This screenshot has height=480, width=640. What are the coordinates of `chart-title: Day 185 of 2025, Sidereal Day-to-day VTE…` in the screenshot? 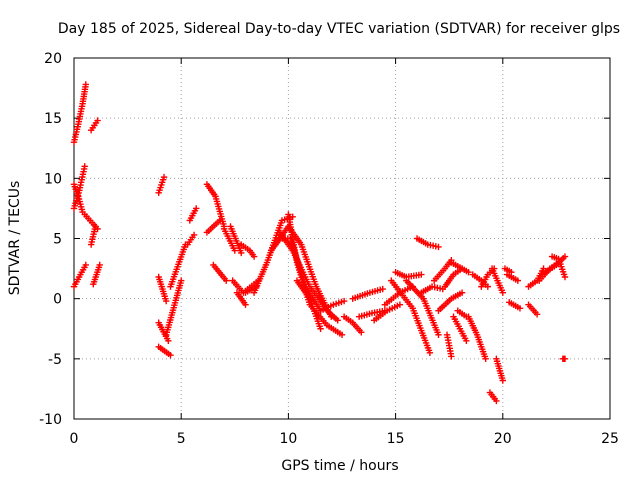 It's located at (339, 29).